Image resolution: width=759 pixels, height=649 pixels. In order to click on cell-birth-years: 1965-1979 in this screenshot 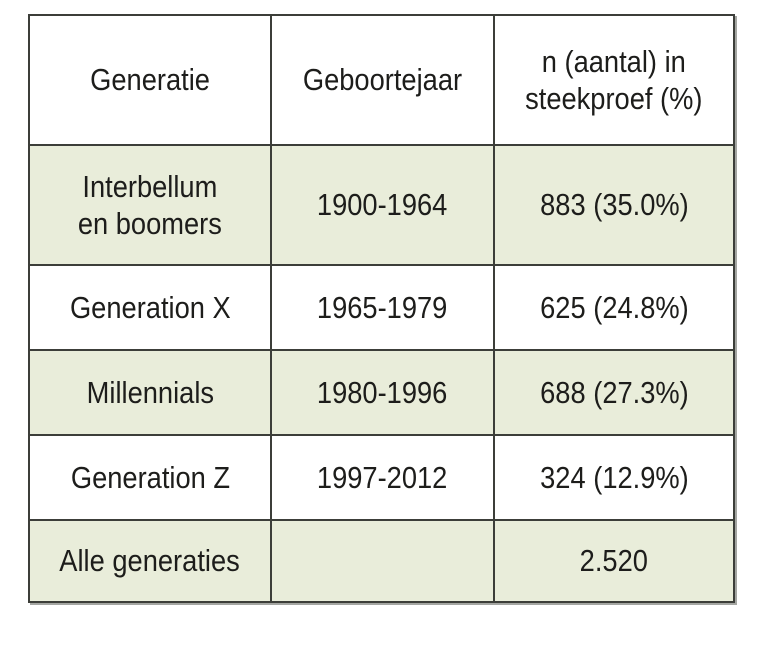, I will do `click(382, 307)`.